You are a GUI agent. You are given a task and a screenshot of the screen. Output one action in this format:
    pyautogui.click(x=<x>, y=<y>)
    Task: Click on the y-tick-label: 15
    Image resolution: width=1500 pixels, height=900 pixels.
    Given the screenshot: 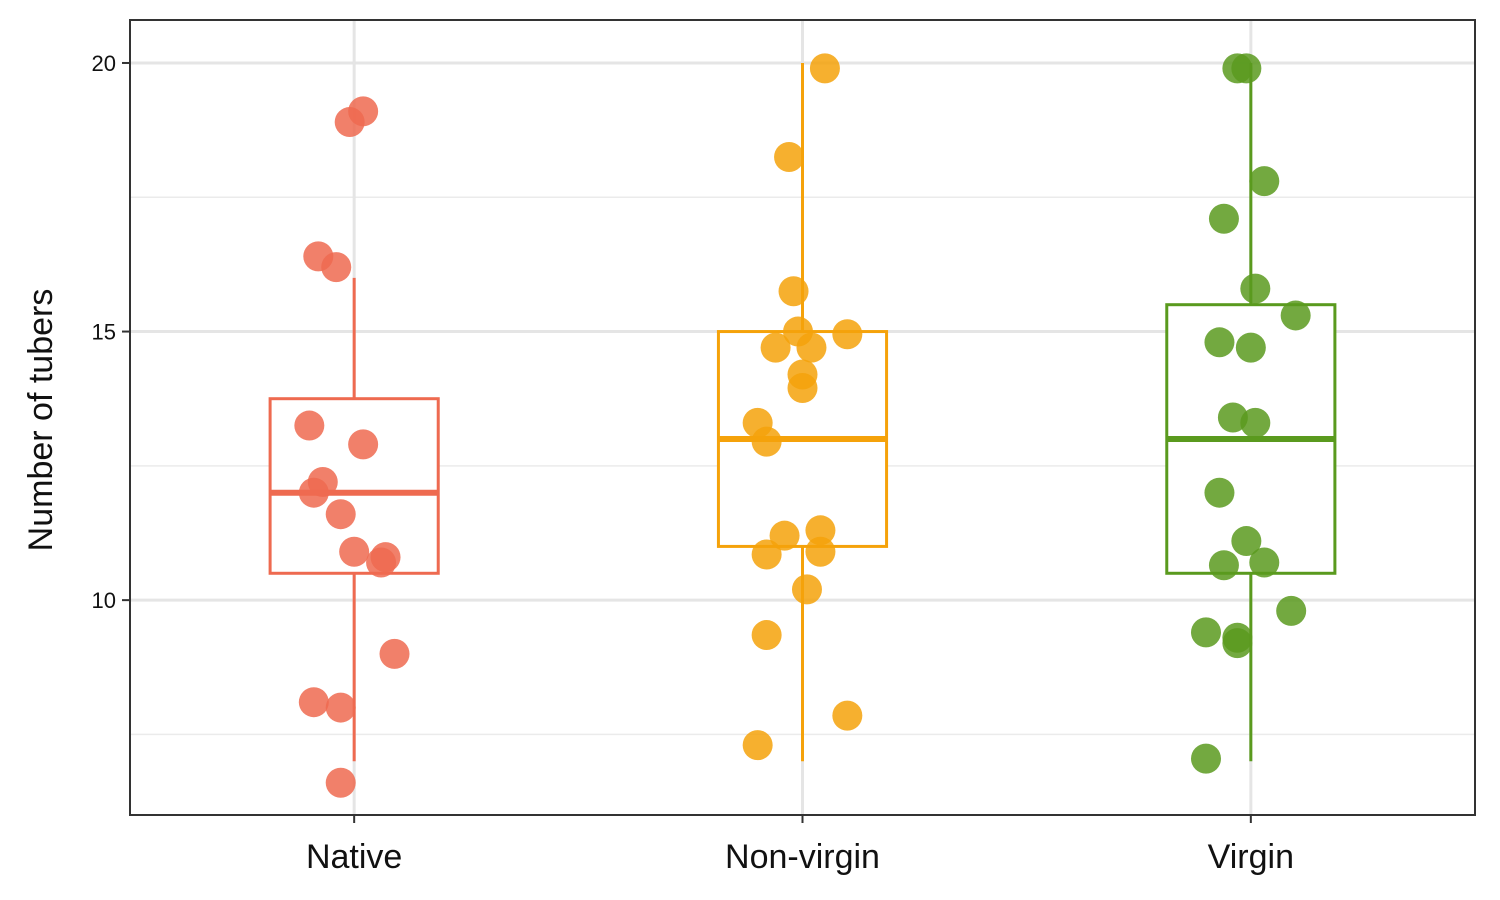 What is the action you would take?
    pyautogui.click(x=104, y=332)
    